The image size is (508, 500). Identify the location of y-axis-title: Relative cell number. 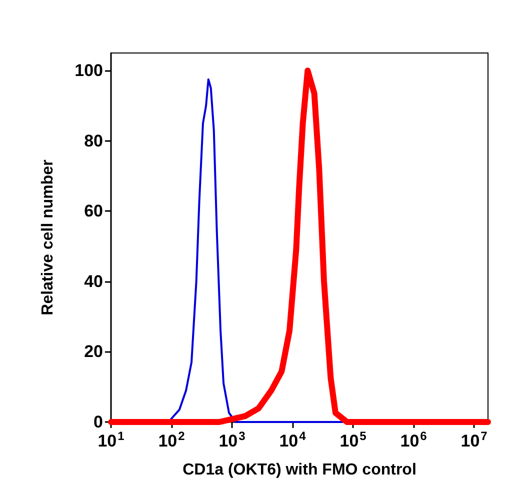
(48, 238).